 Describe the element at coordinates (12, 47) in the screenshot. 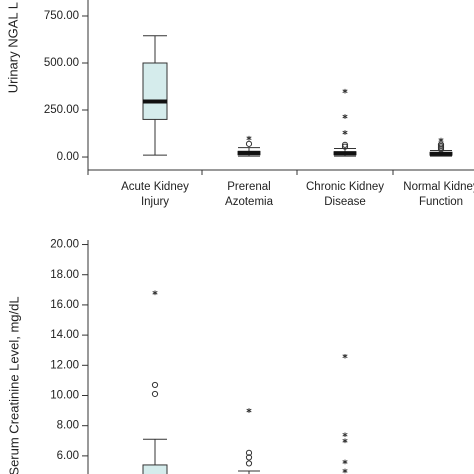

I see `y-axis-label: Urinary NGAL L` at that location.